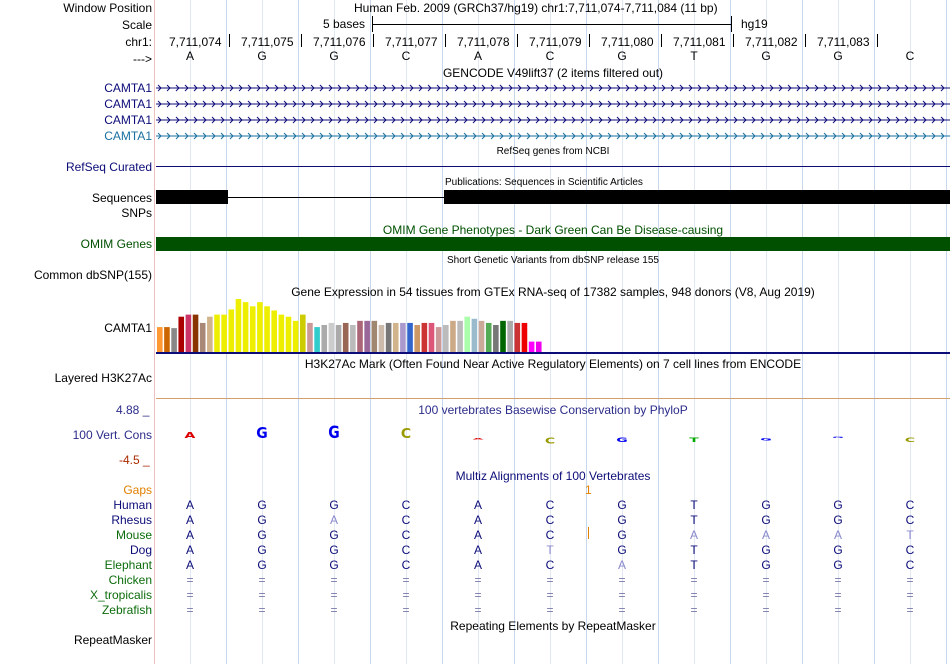  Describe the element at coordinates (116, 244) in the screenshot. I see `omim-label: OMIM Genes` at that location.